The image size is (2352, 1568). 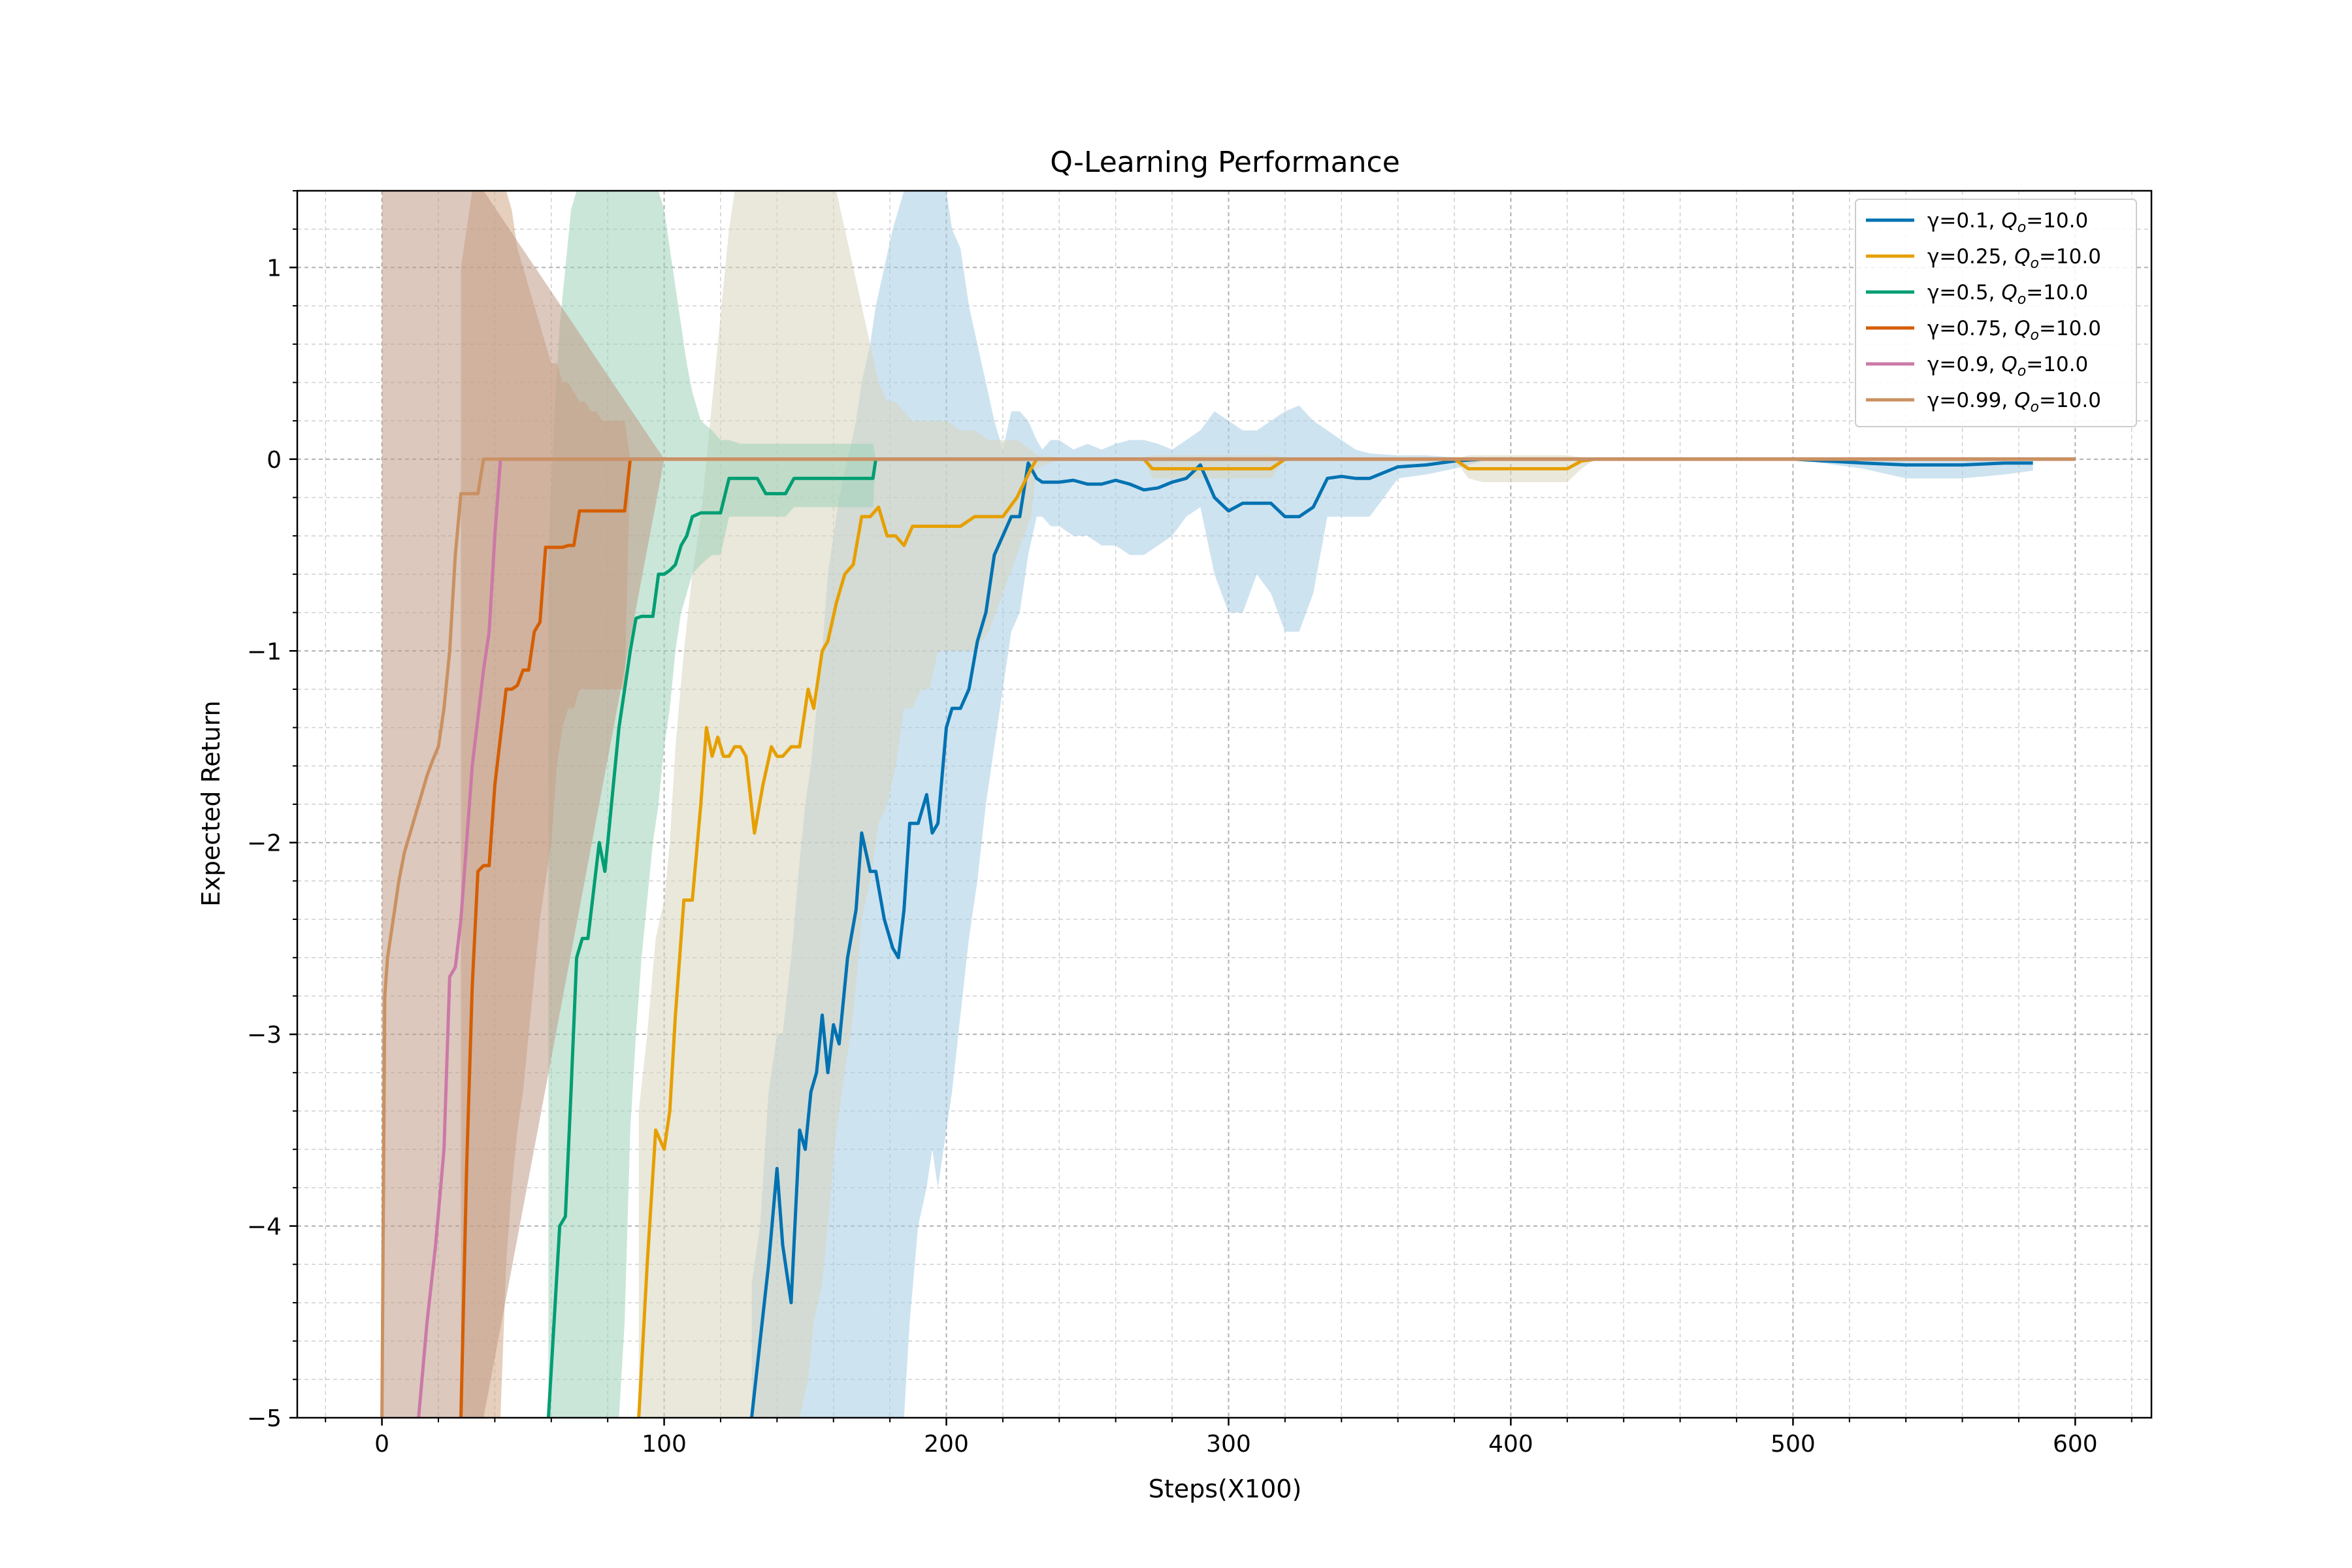 I want to click on legend-entry: γ=0.5, Qo=10.0, so click(x=2007, y=294).